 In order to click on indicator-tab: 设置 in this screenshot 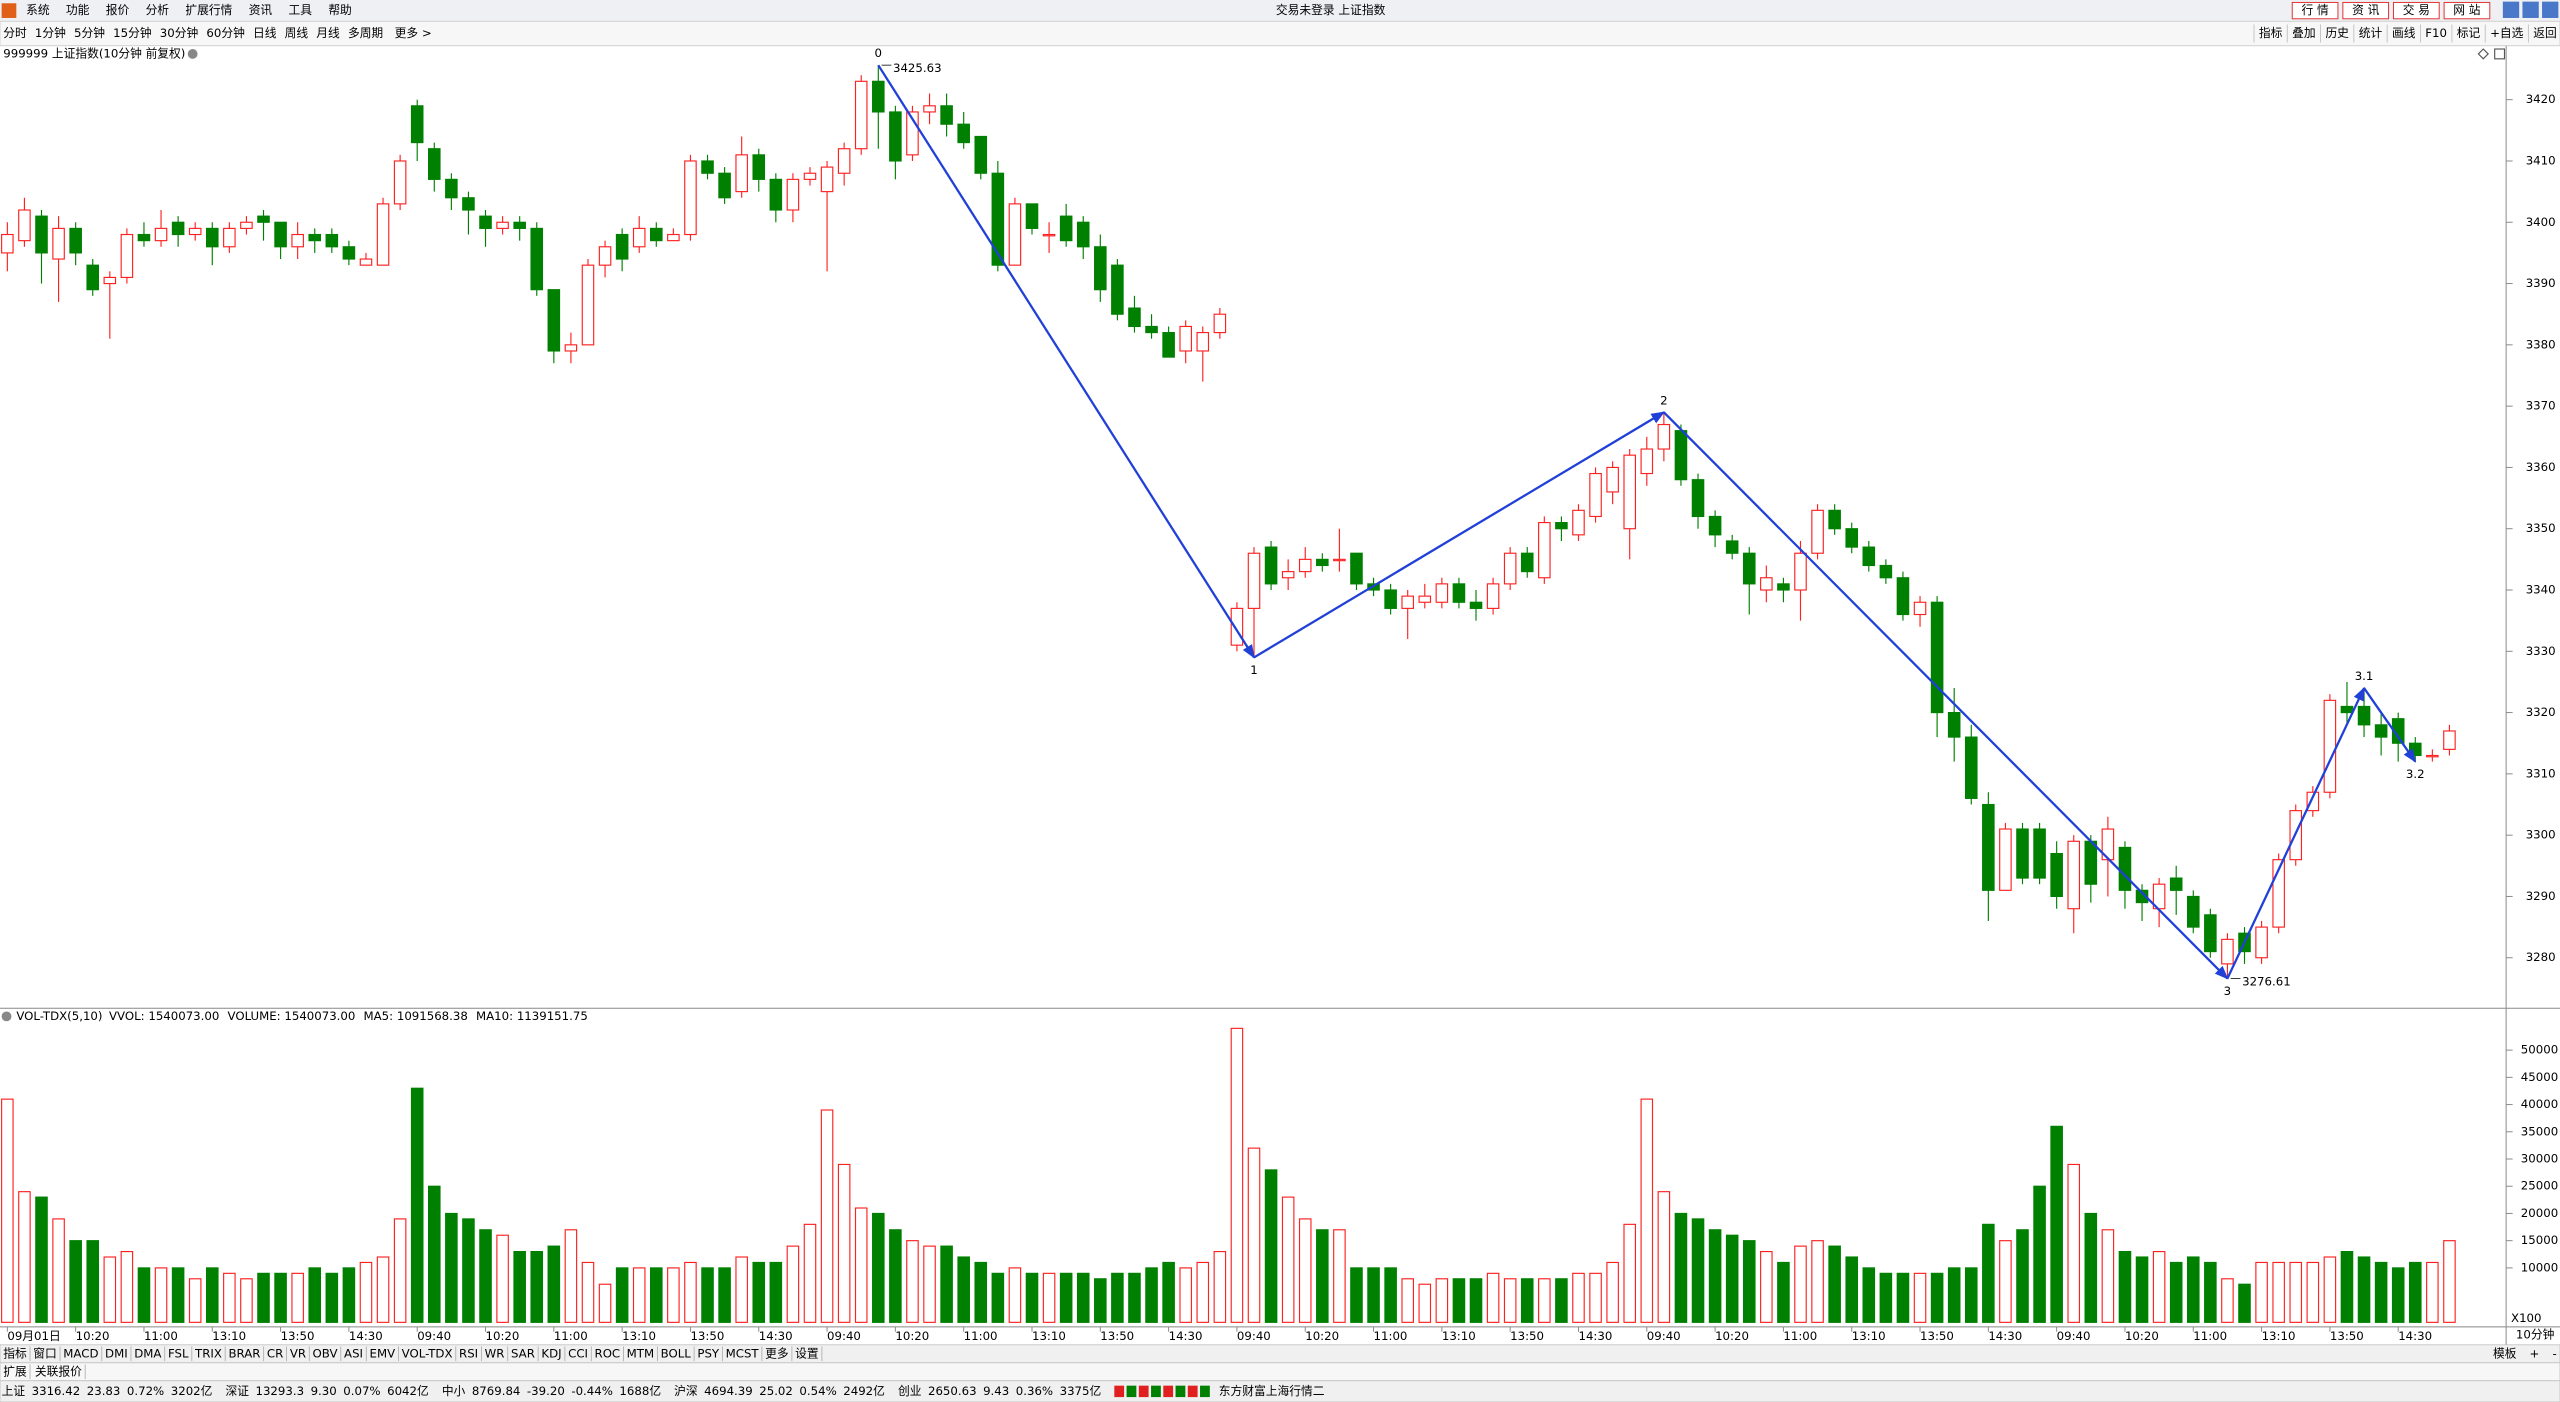, I will do `click(807, 1353)`.